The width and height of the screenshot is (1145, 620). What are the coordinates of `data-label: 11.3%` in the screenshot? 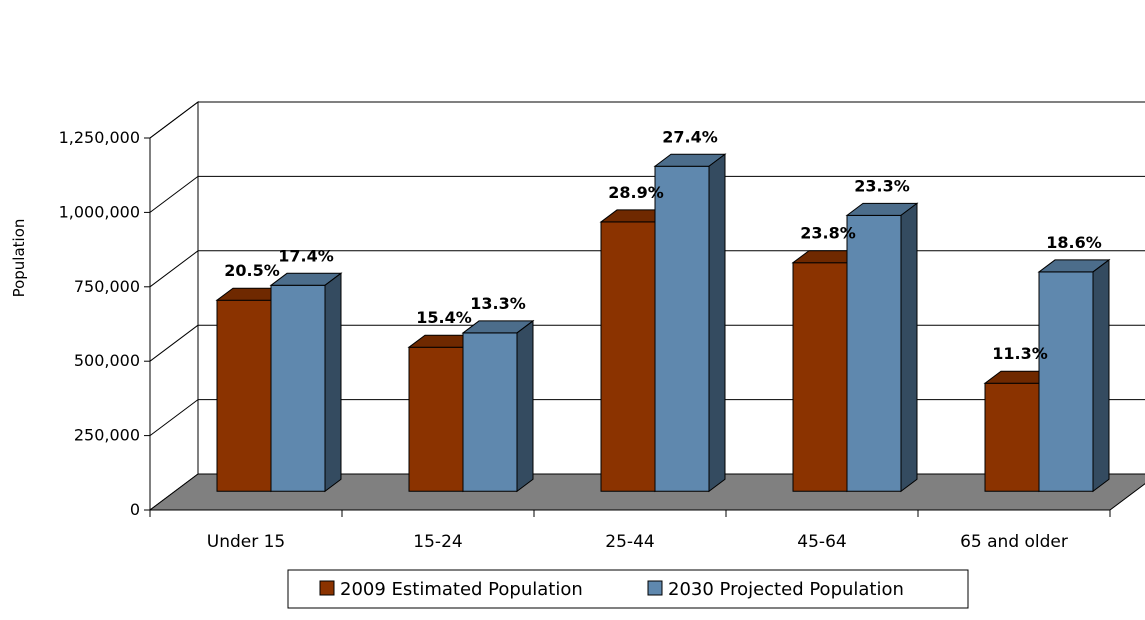 It's located at (1020, 353).